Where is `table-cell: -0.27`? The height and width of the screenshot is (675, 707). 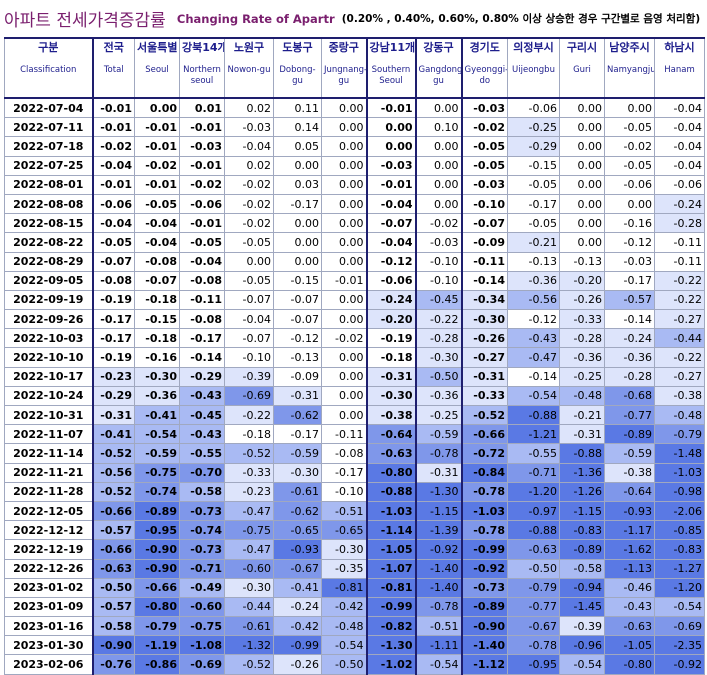
table-cell: -0.27 is located at coordinates (679, 376).